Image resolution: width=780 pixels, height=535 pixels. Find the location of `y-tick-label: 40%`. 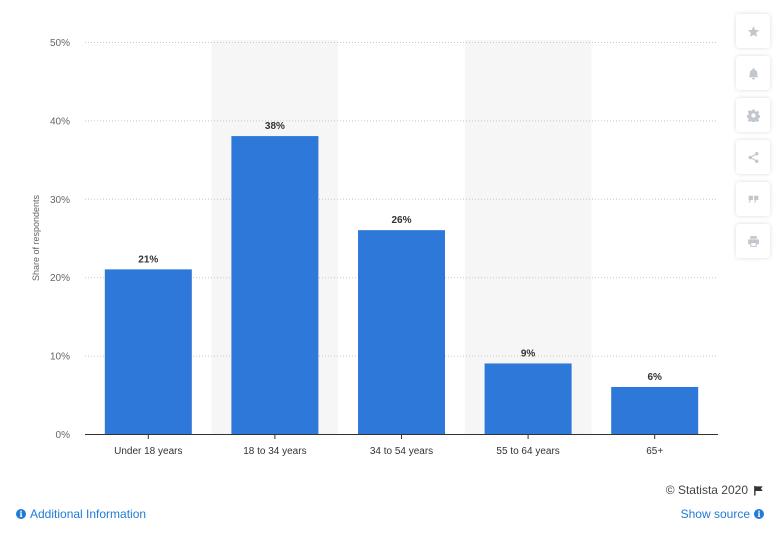

y-tick-label: 40% is located at coordinates (60, 121).